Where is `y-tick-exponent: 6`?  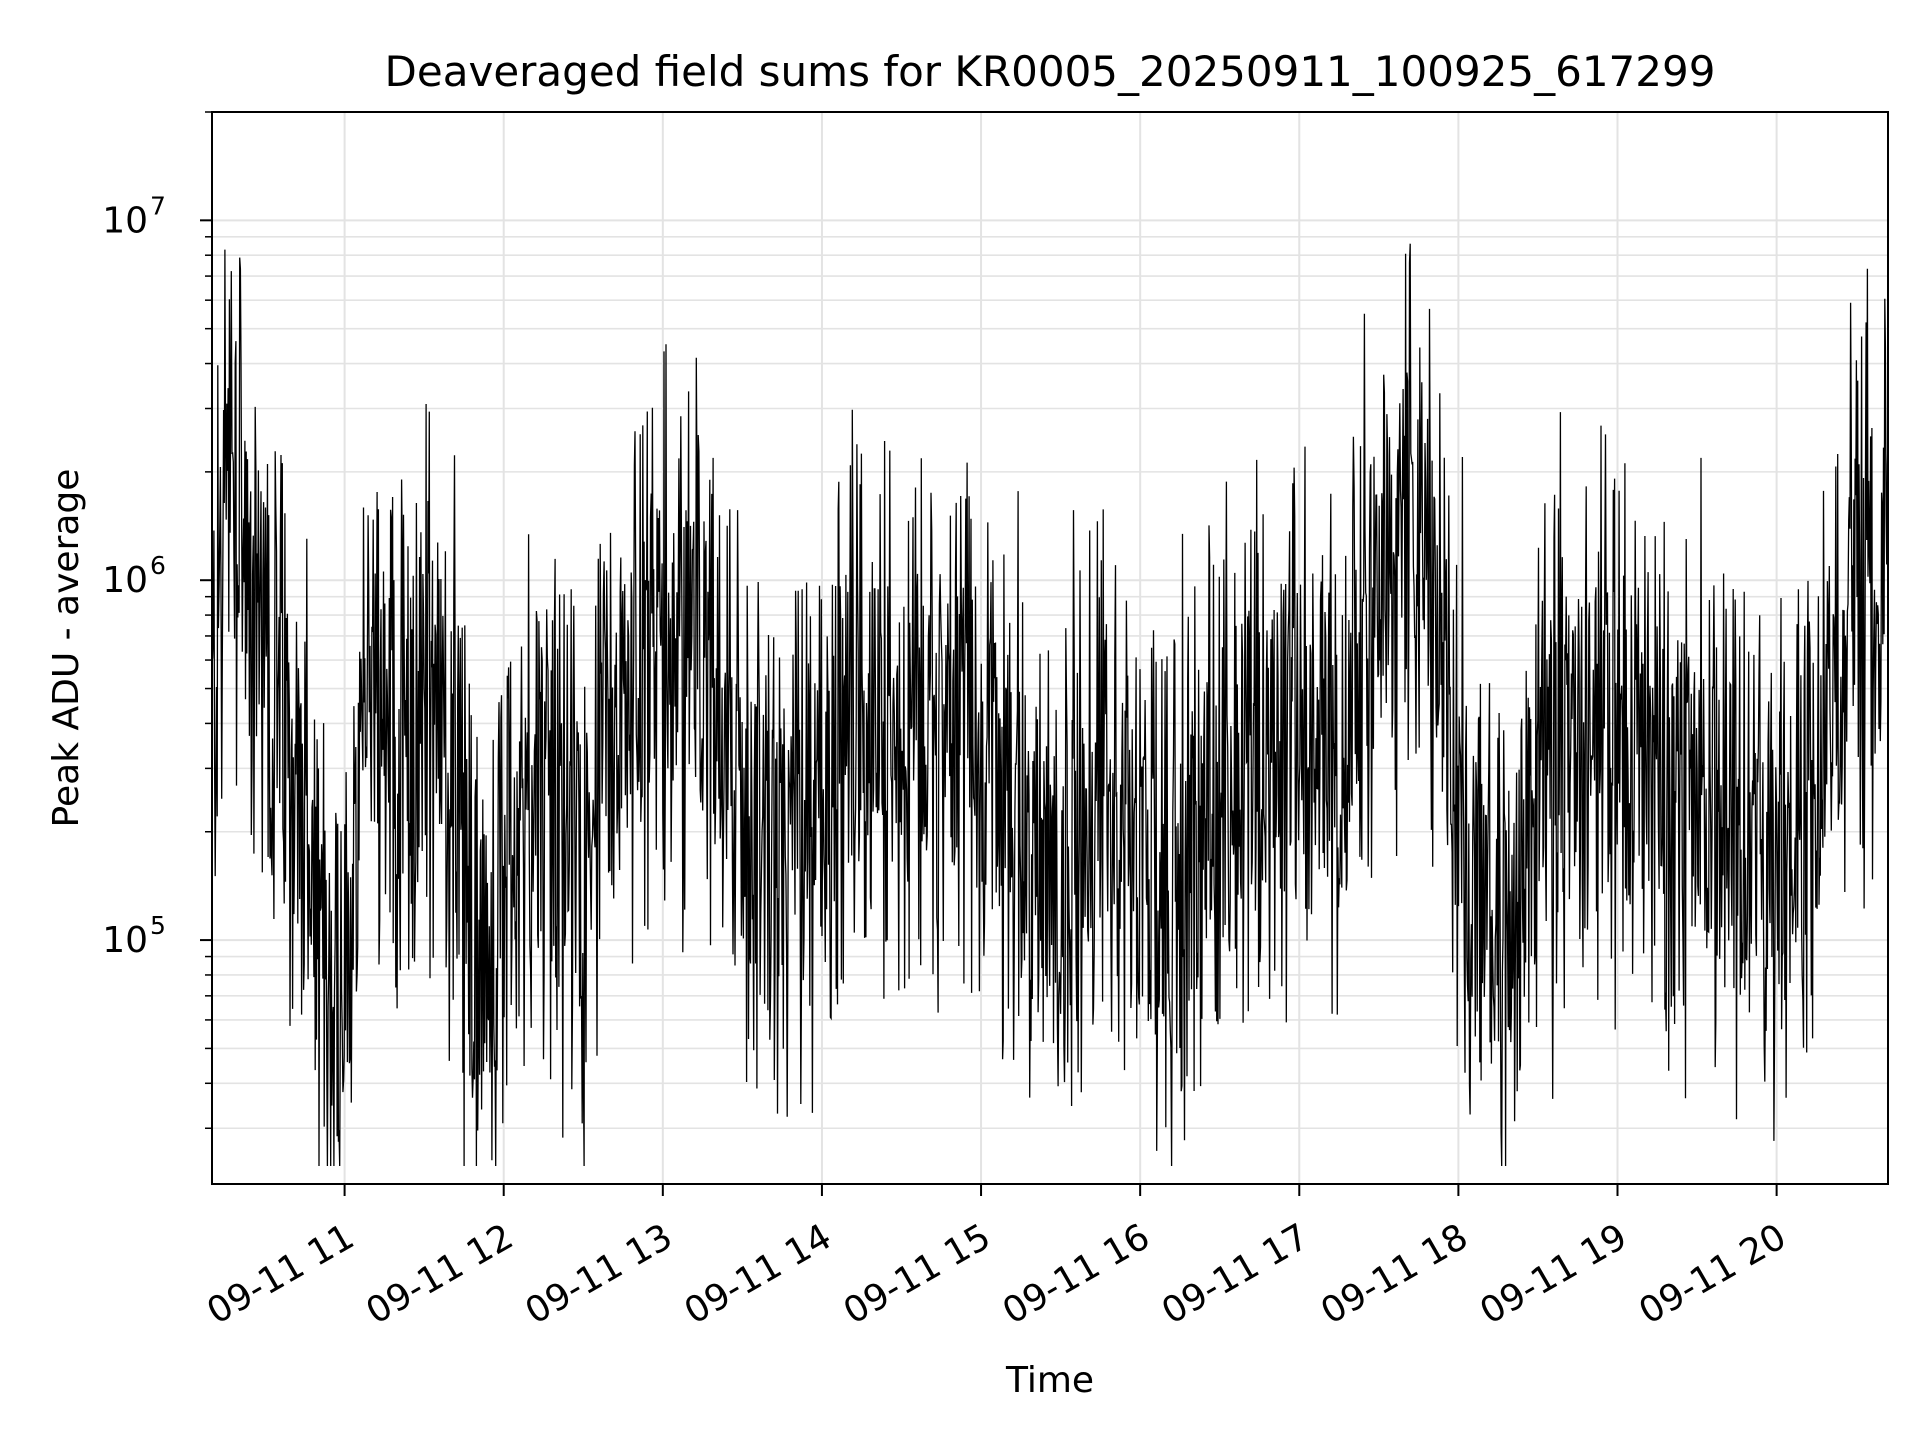 y-tick-exponent: 6 is located at coordinates (158, 565).